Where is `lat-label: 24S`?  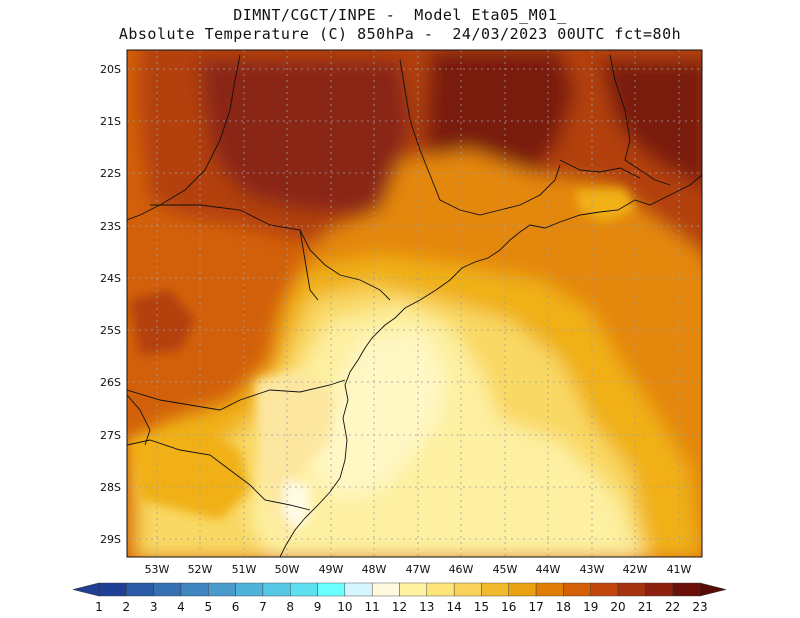 lat-label: 24S is located at coordinates (110, 278).